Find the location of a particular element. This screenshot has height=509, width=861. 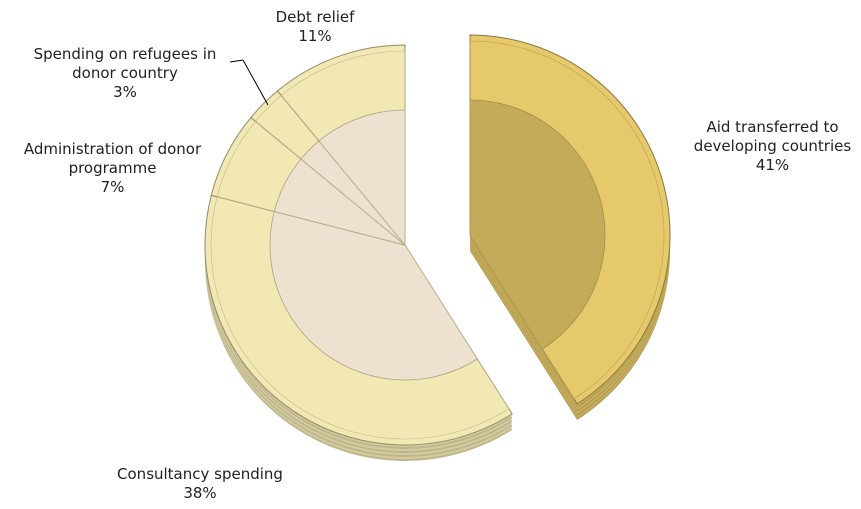

category-label: Administration of donor programme is located at coordinates (112, 158).